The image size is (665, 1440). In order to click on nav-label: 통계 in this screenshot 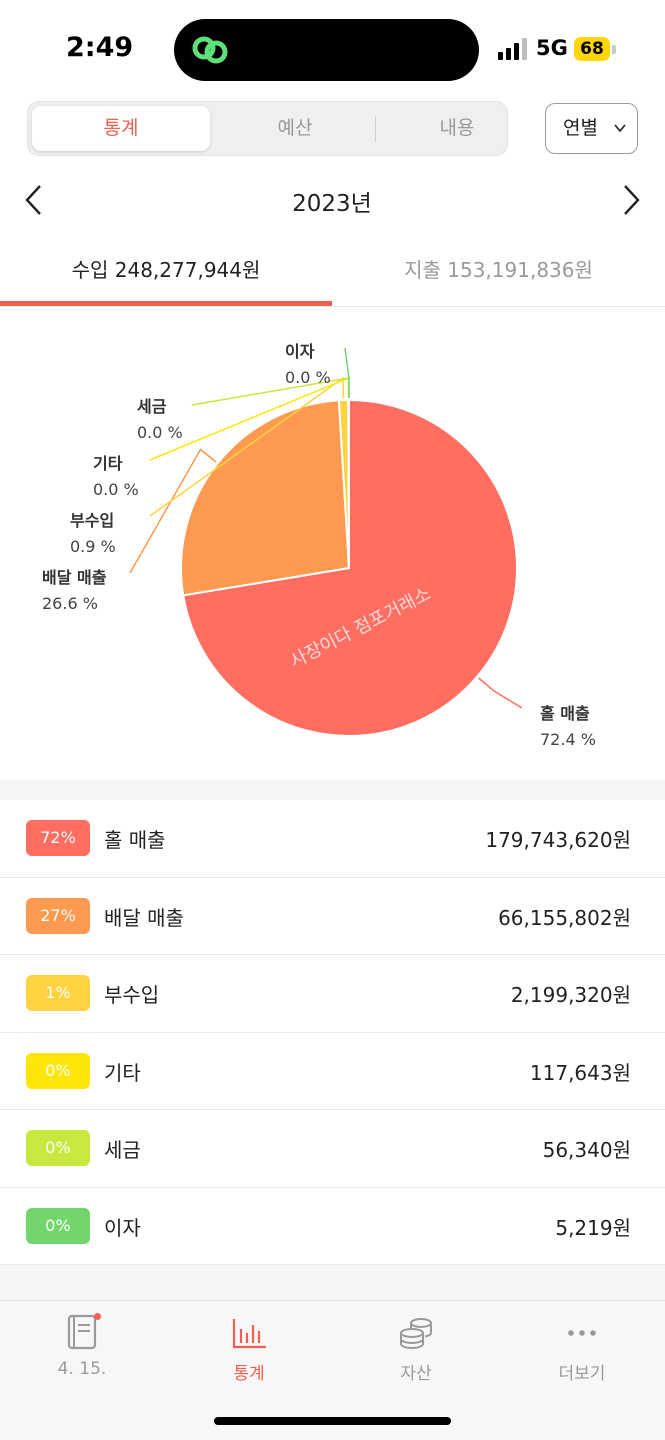, I will do `click(249, 1374)`.